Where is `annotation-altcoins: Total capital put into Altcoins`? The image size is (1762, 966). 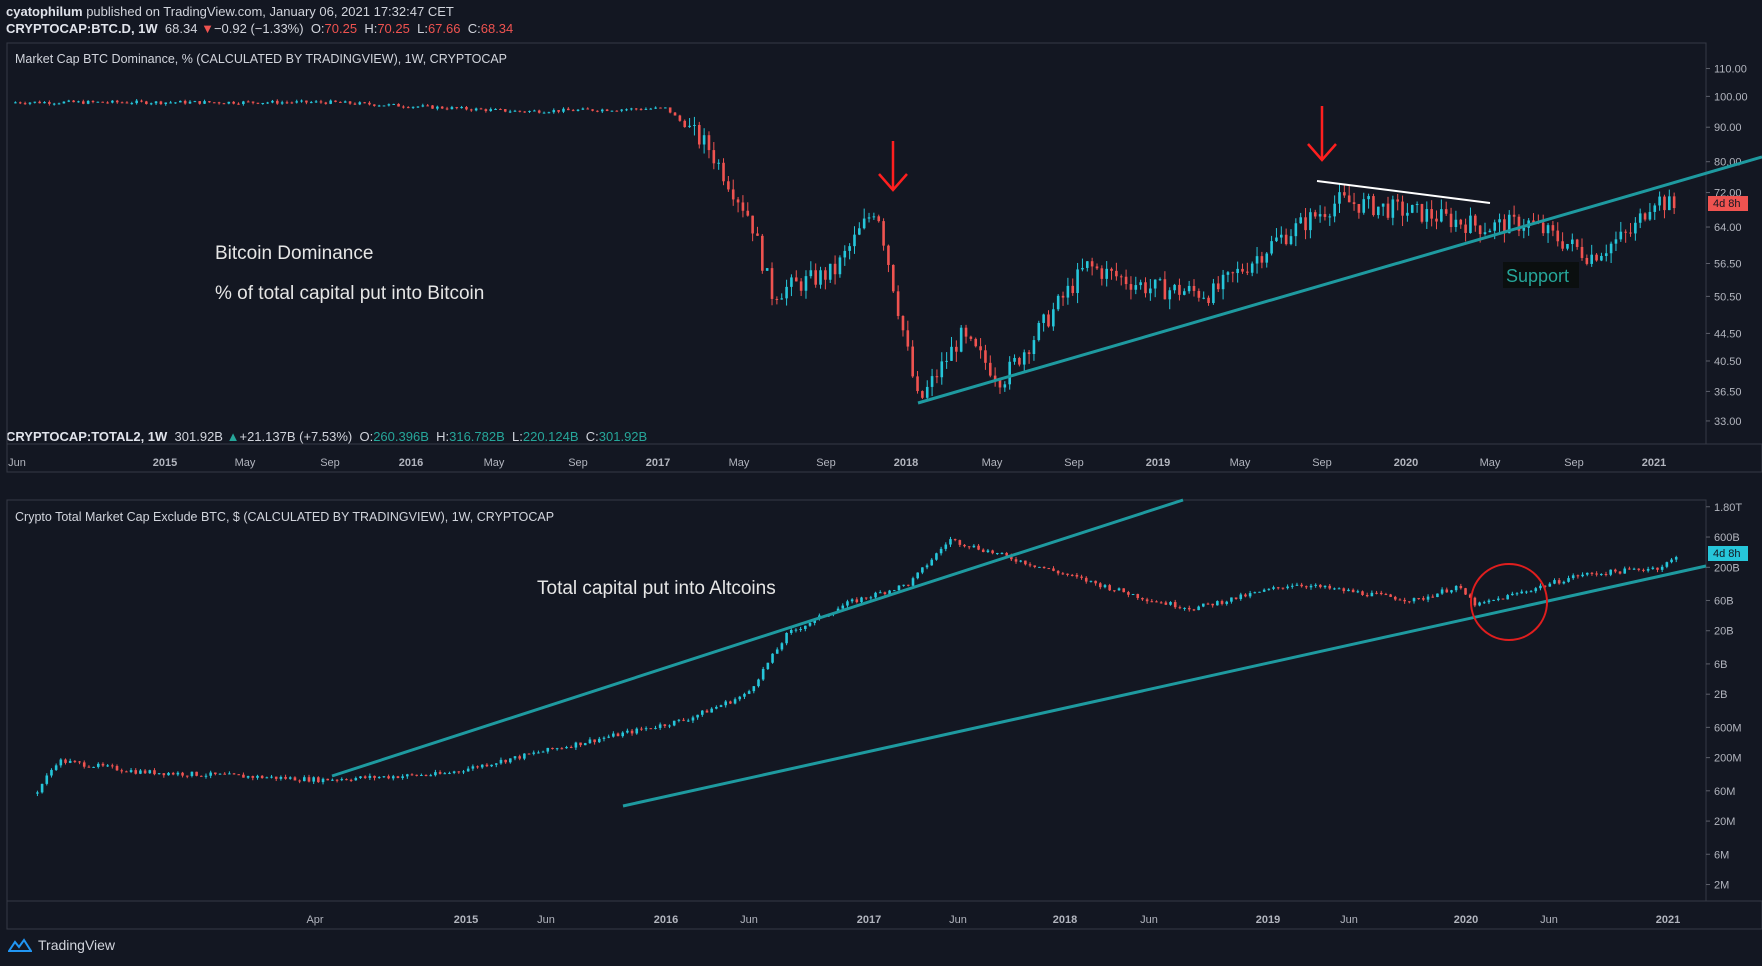 annotation-altcoins: Total capital put into Altcoins is located at coordinates (656, 588).